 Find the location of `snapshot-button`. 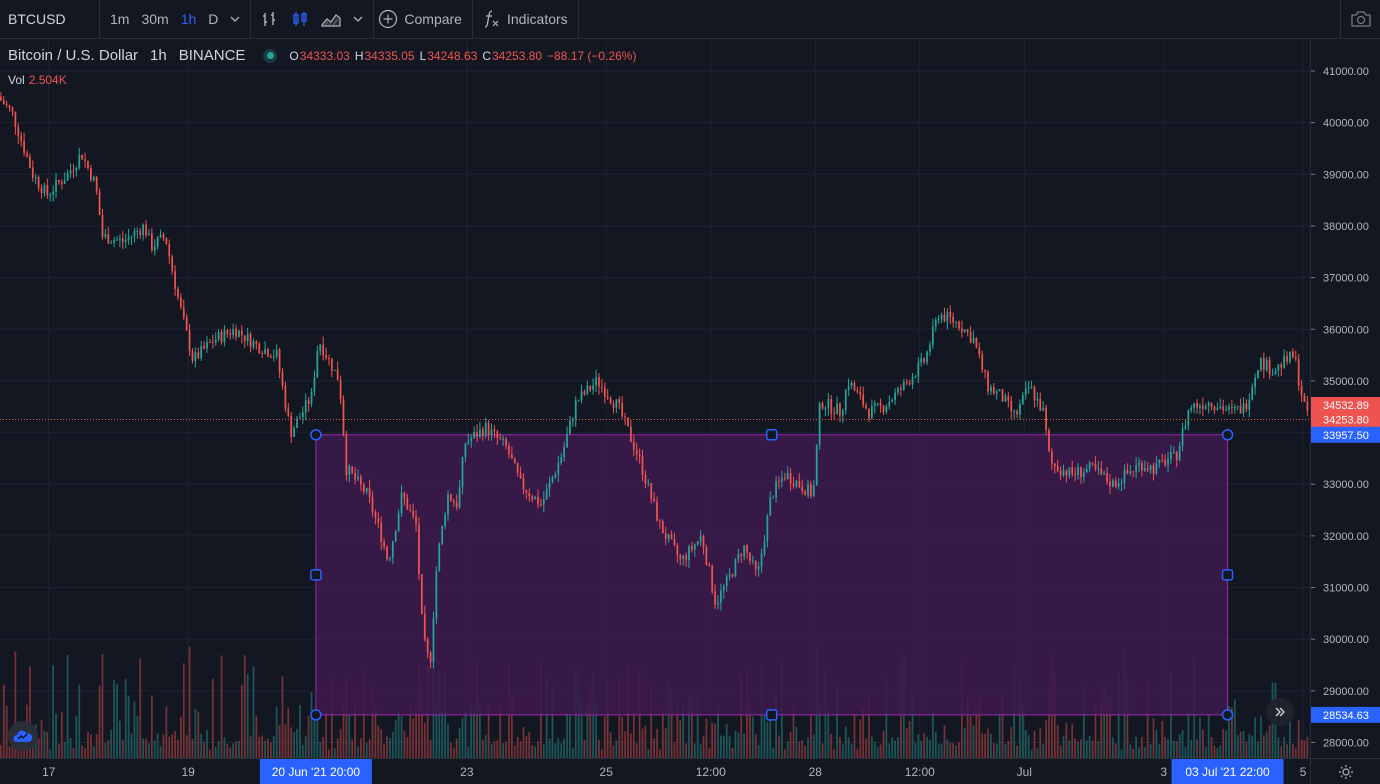

snapshot-button is located at coordinates (1360, 19).